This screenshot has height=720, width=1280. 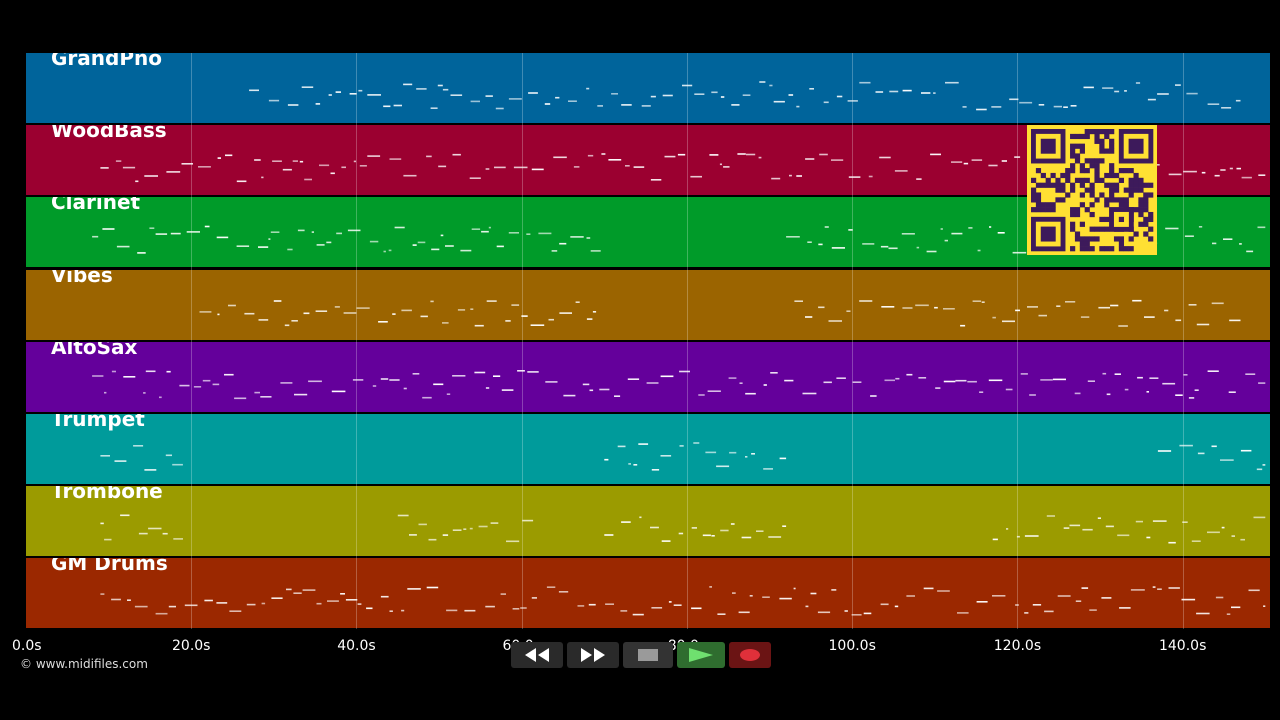 What do you see at coordinates (701, 655) in the screenshot?
I see `play-button` at bounding box center [701, 655].